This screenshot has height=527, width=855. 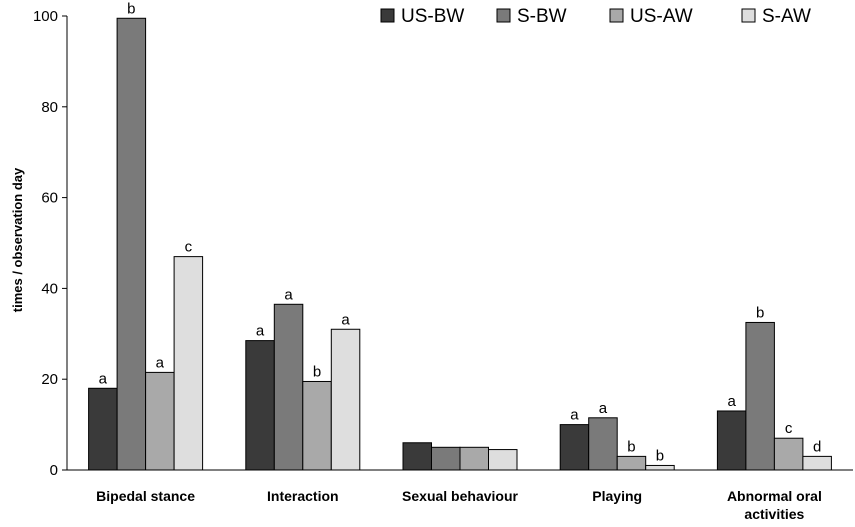 I want to click on y-axis-ticks: 0 20 40 60 80 100, so click(x=50, y=243).